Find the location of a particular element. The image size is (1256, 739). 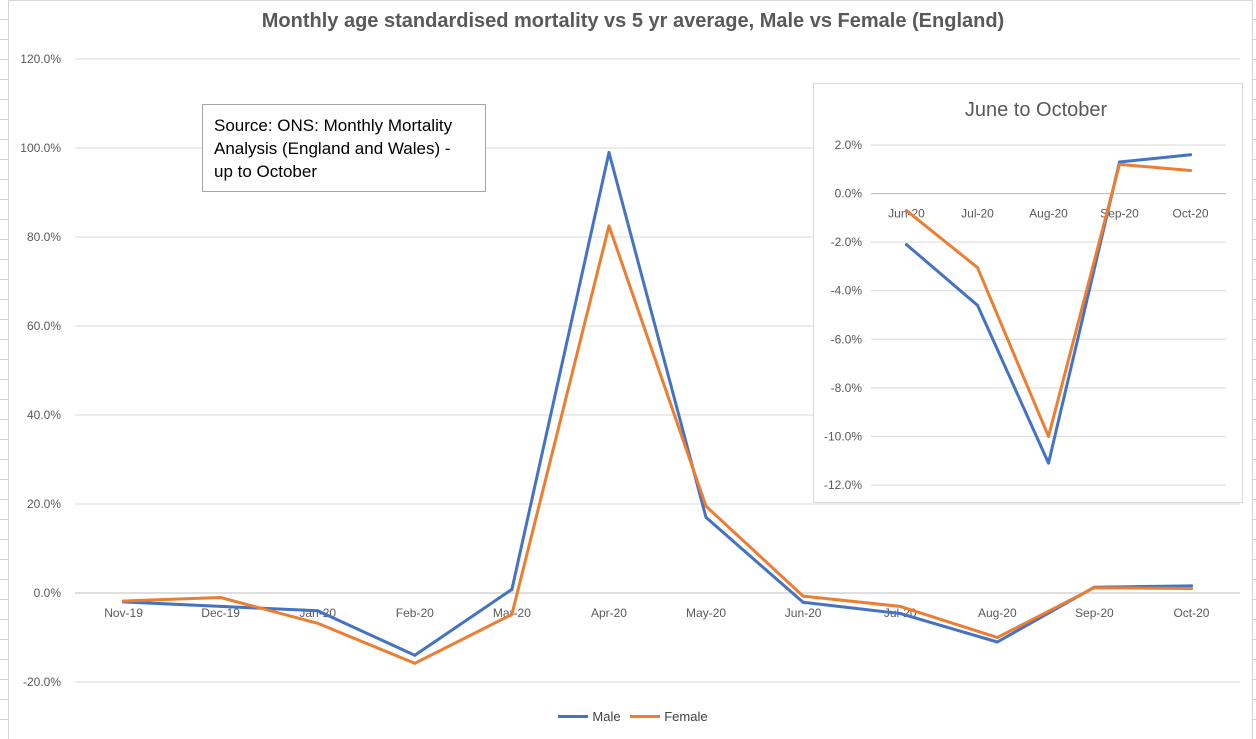

y-tick-label: 100.0% is located at coordinates (40, 148).